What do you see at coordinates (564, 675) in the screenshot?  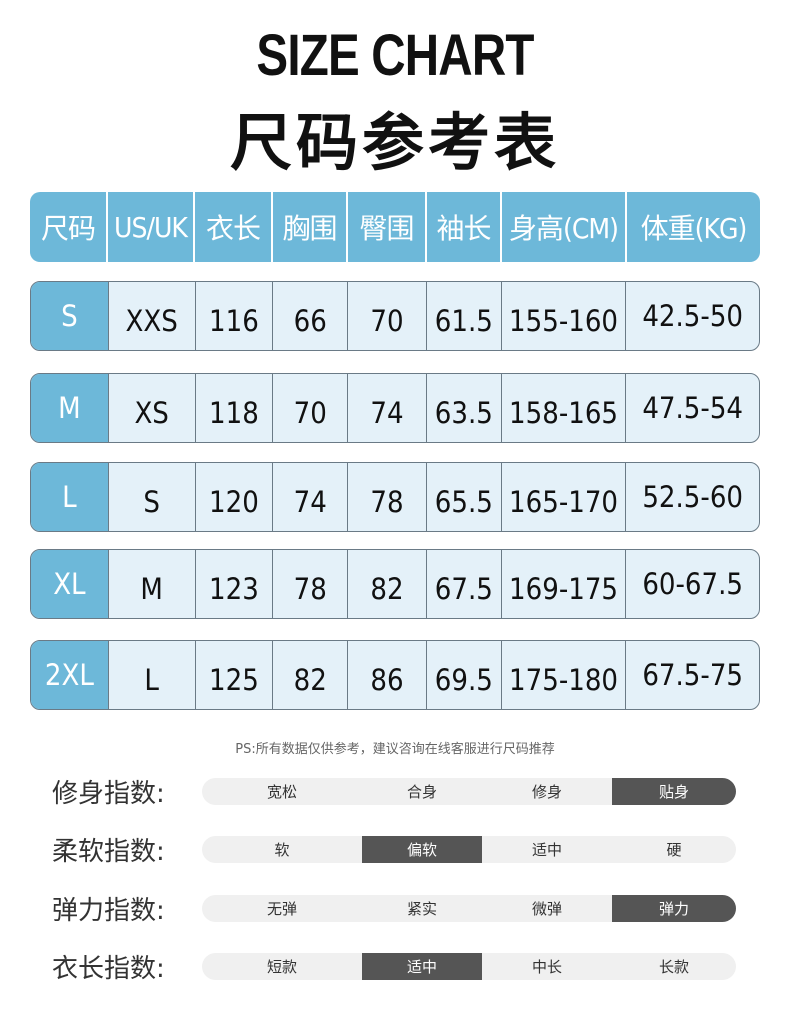 I see `value-cell: 175-180` at bounding box center [564, 675].